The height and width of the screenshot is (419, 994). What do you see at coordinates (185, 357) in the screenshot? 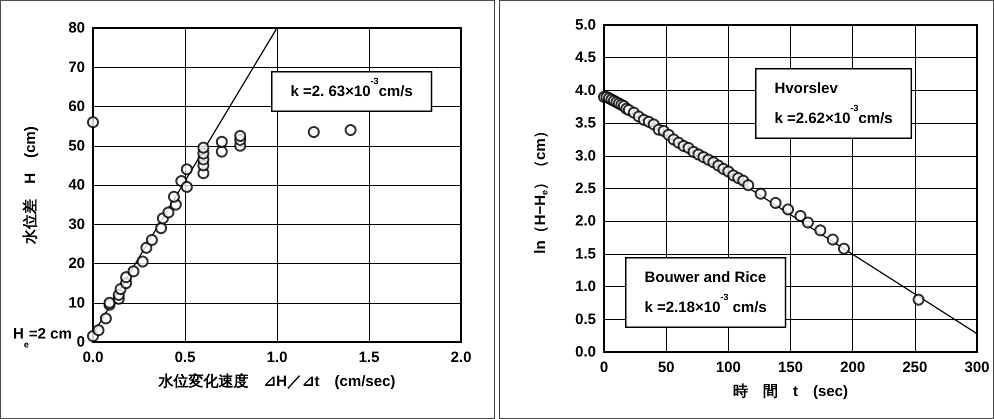
I see `x-tick-label: 0.5` at bounding box center [185, 357].